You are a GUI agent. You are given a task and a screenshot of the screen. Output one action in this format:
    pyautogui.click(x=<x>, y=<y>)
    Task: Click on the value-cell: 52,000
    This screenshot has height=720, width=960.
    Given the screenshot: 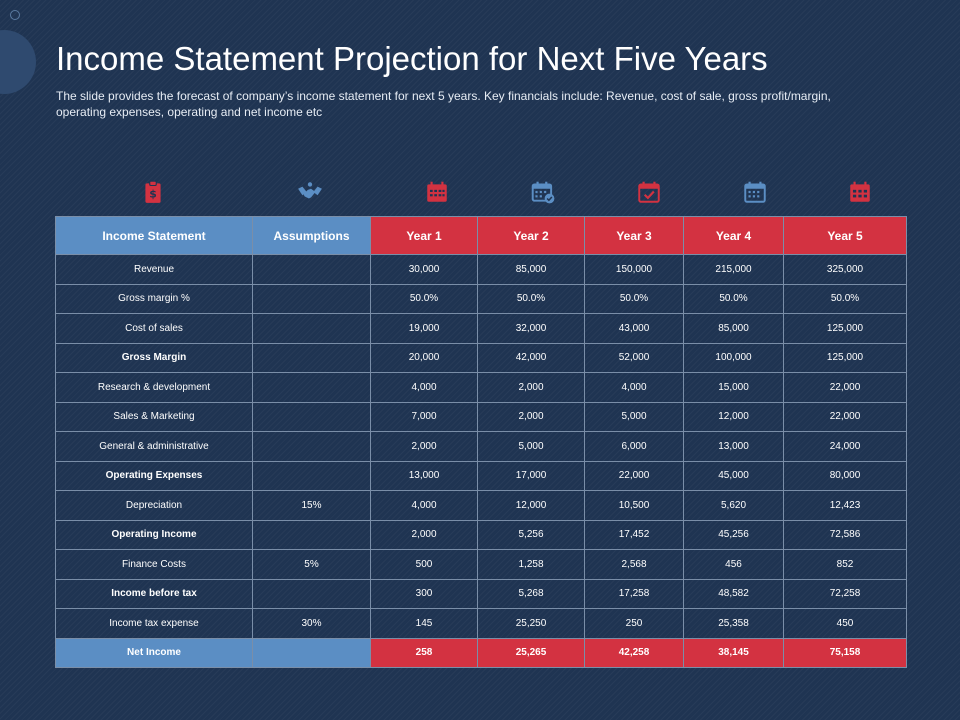 What is the action you would take?
    pyautogui.click(x=634, y=357)
    